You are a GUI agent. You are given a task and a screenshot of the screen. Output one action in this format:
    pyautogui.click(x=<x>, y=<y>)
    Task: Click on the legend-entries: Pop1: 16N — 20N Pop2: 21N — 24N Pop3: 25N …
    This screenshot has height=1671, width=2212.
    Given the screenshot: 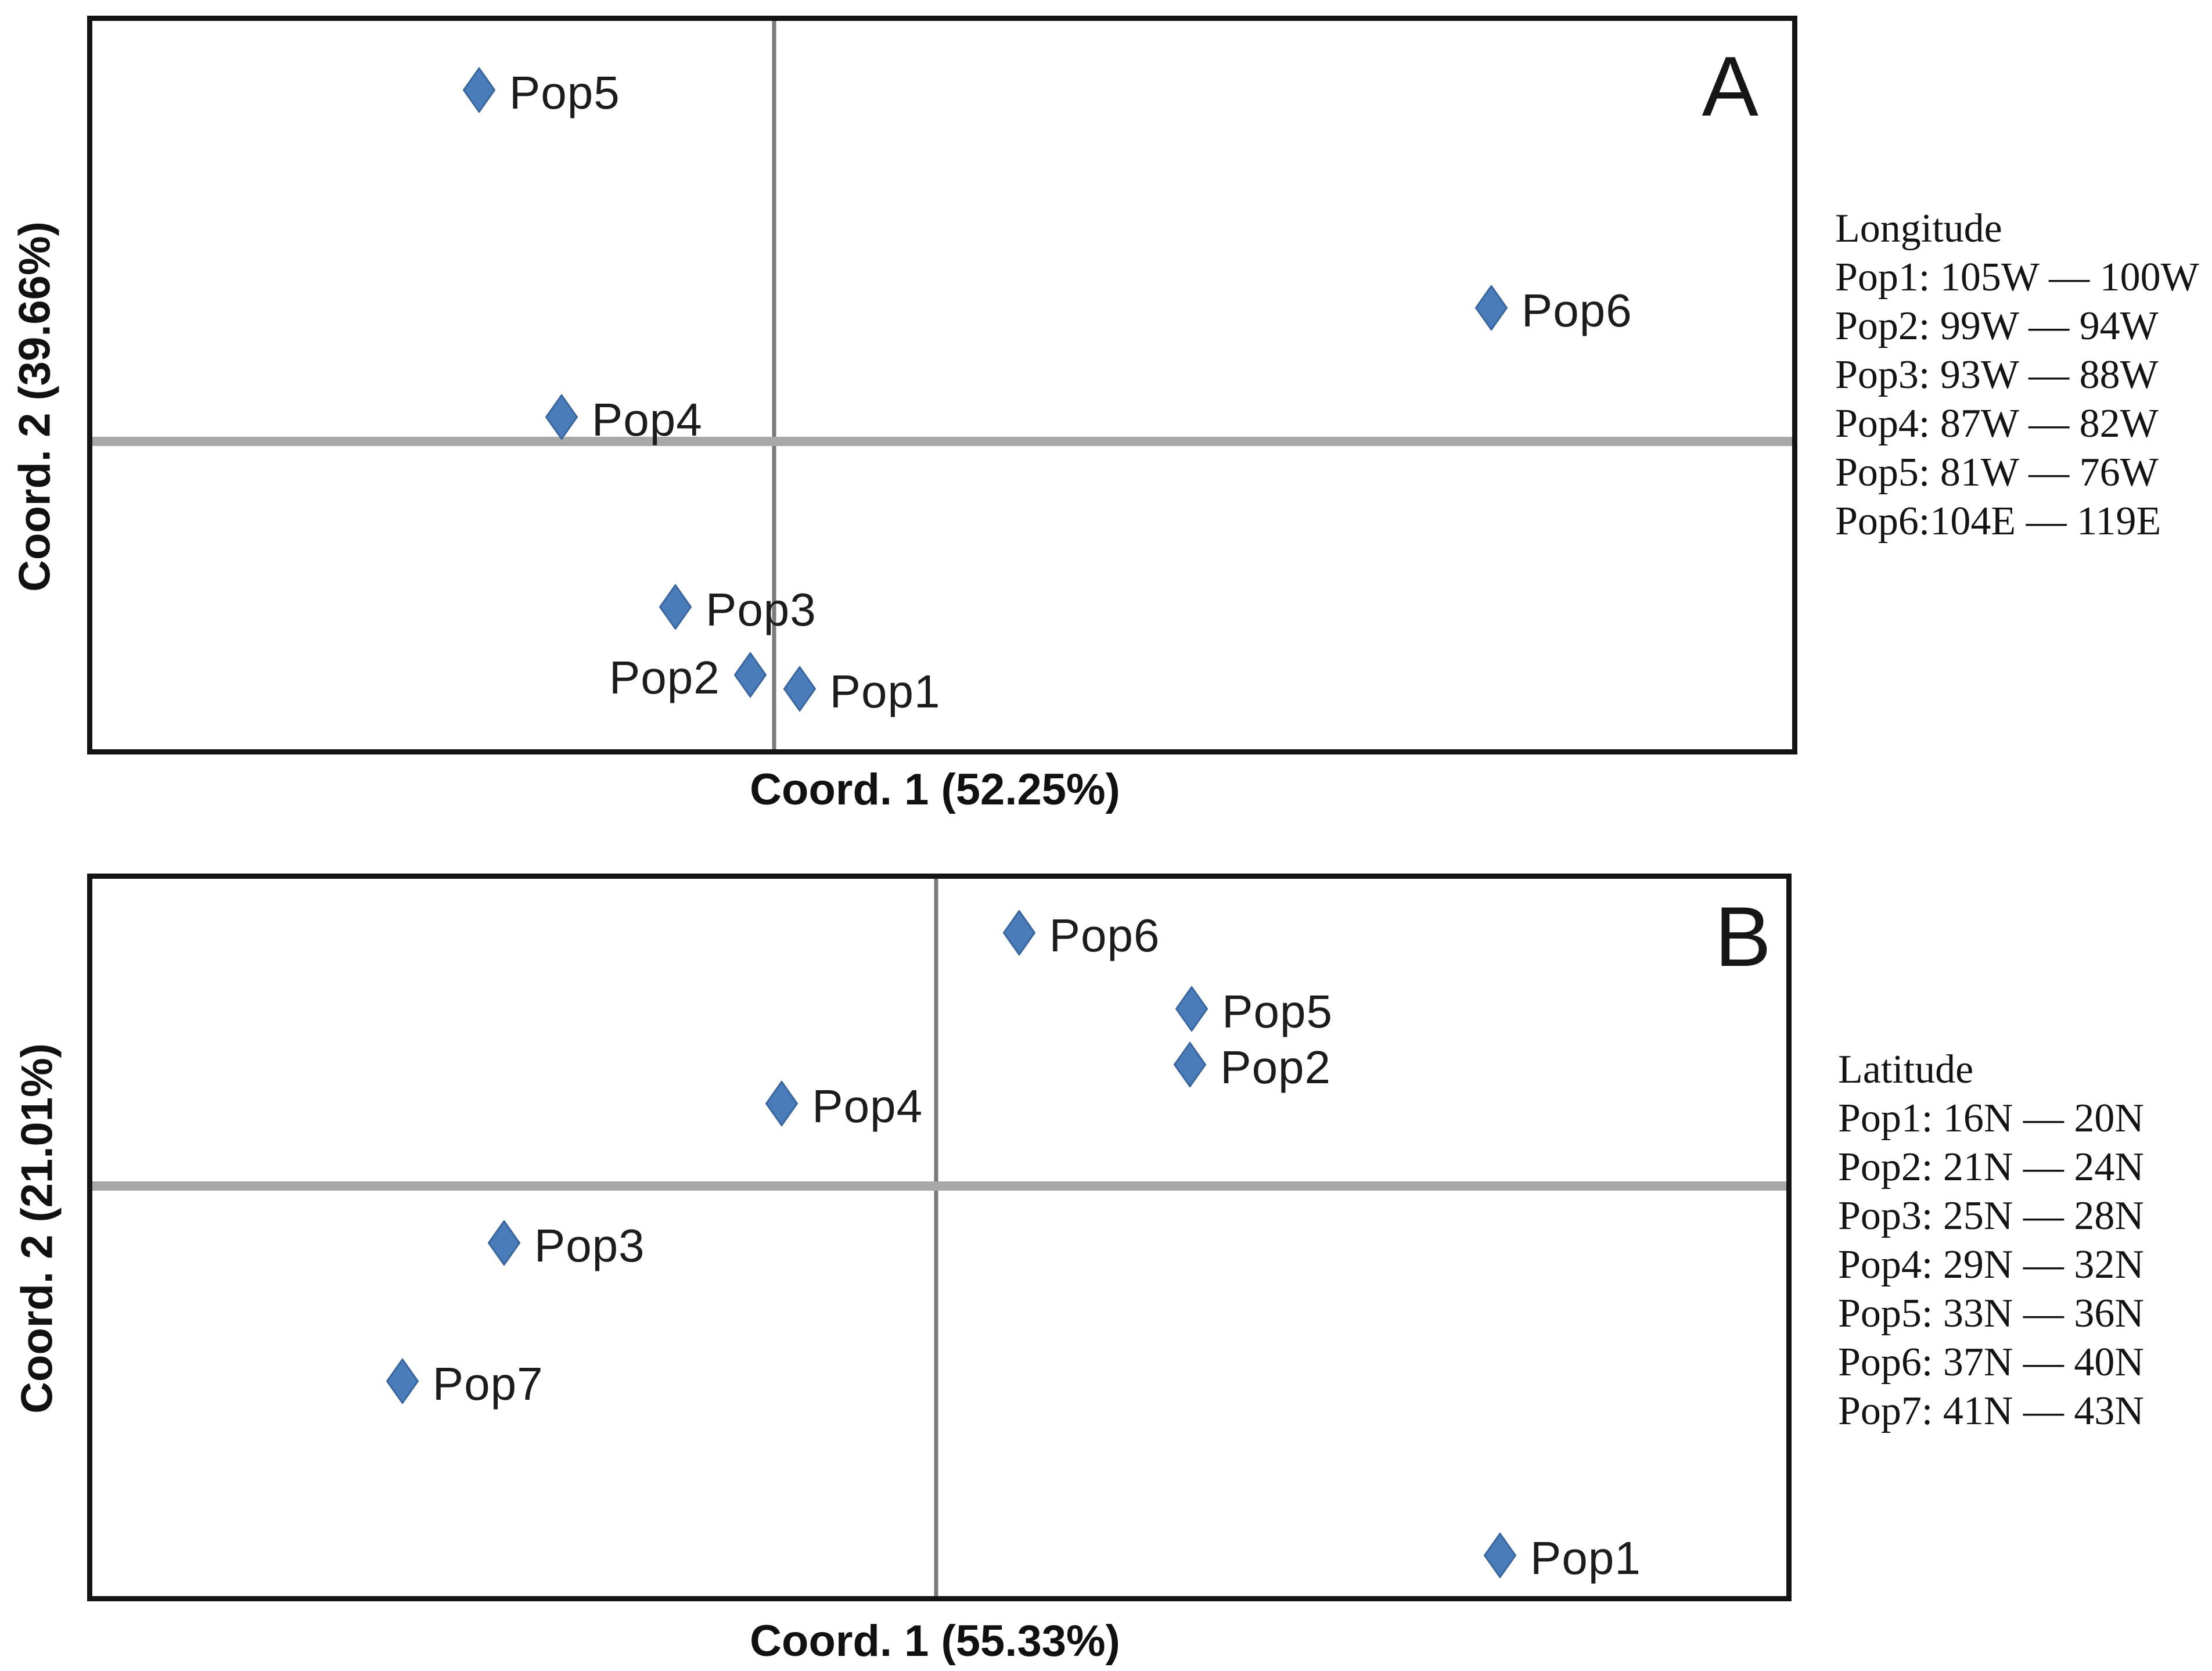 What is the action you would take?
    pyautogui.click(x=1991, y=1265)
    